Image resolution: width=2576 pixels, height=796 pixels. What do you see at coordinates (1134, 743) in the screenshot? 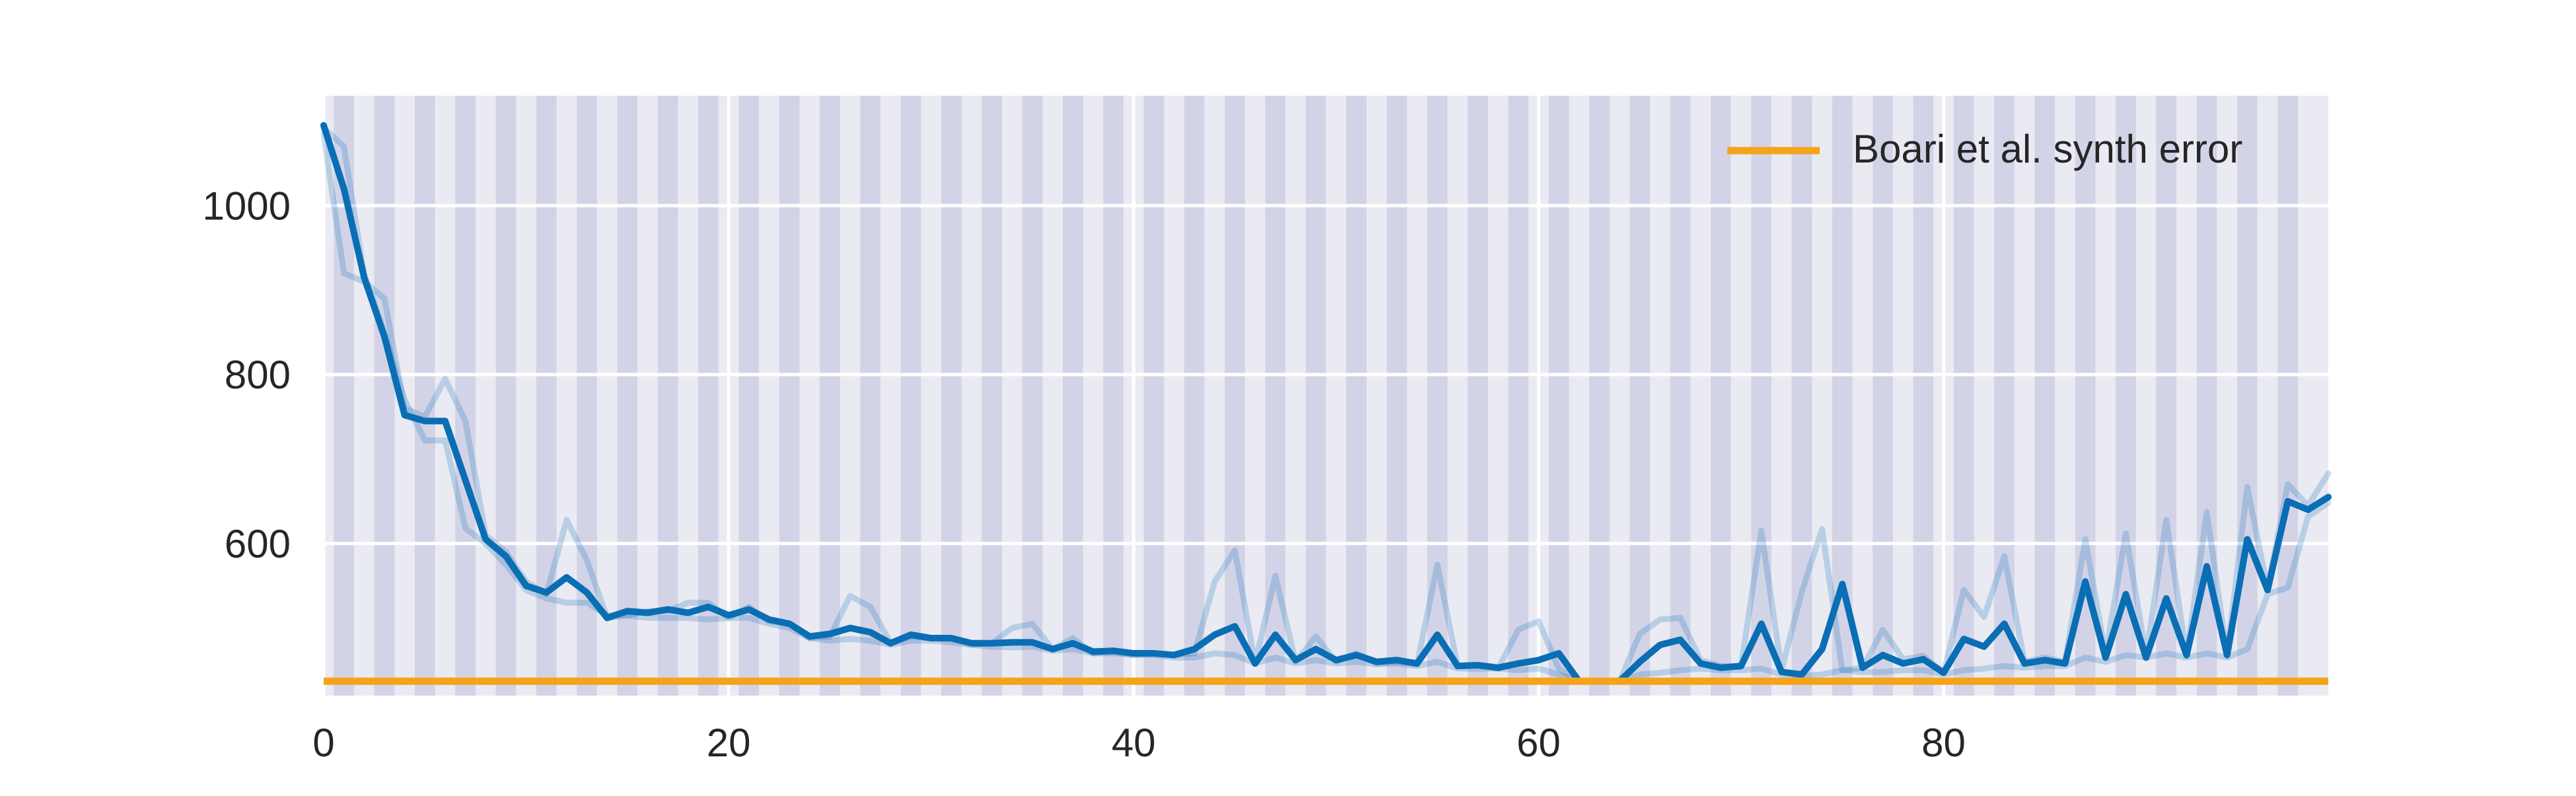
I see `x-tick-label: 40` at bounding box center [1134, 743].